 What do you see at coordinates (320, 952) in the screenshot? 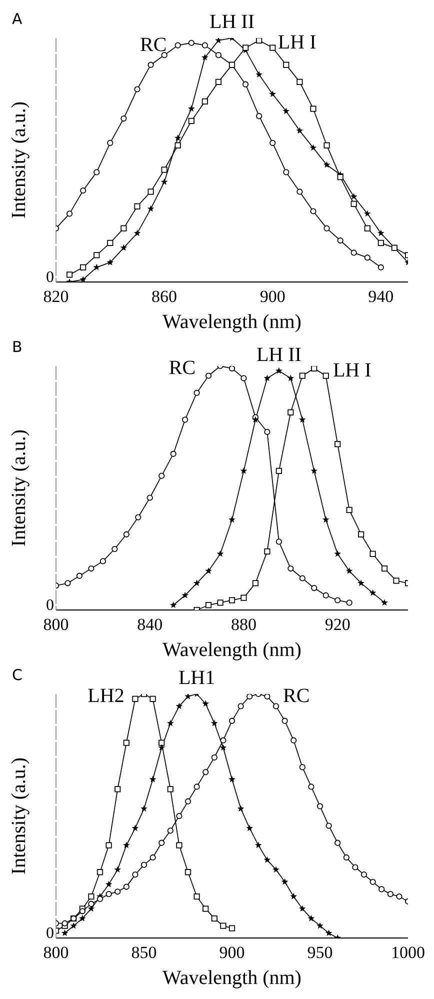
I see `x-tick-label: 950` at bounding box center [320, 952].